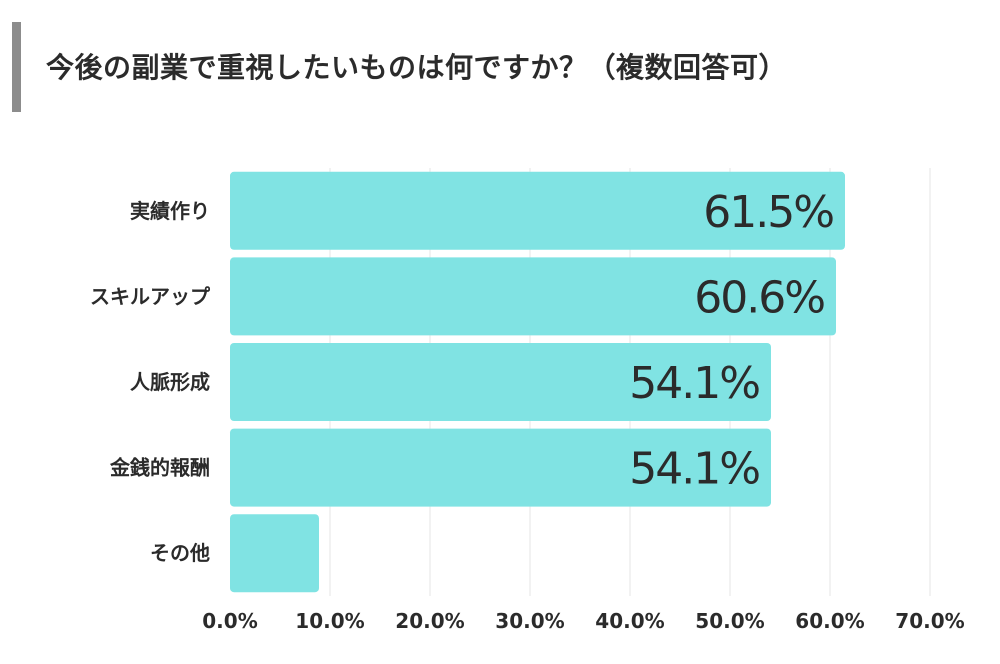 Image resolution: width=1000 pixels, height=664 pixels. Describe the element at coordinates (16, 67) in the screenshot. I see `title-accent-bar` at that location.